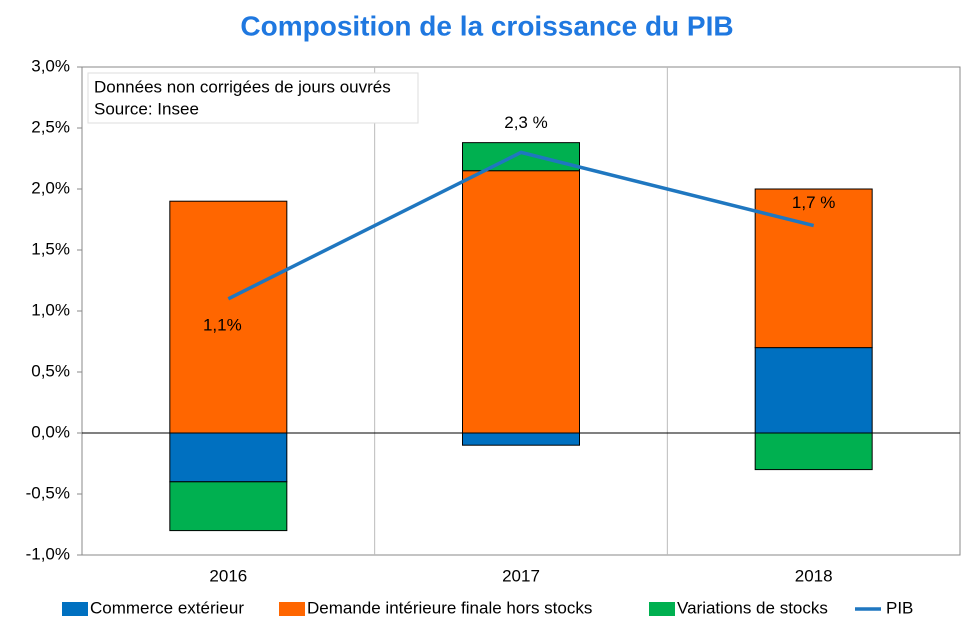  I want to click on chart-title: Composition de la croissance du PIB, so click(486, 25).